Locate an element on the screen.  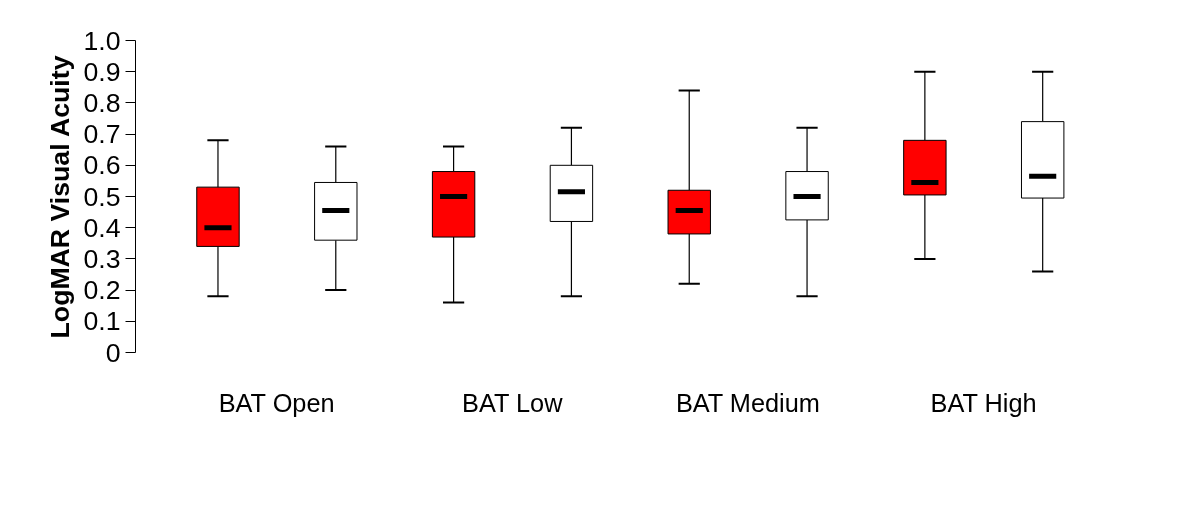
x-tick-label: BAT Open is located at coordinates (276, 402).